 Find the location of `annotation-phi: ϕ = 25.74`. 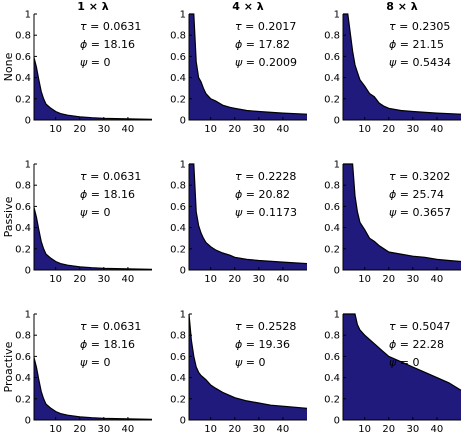

annotation-phi: ϕ = 25.74 is located at coordinates (416, 194).